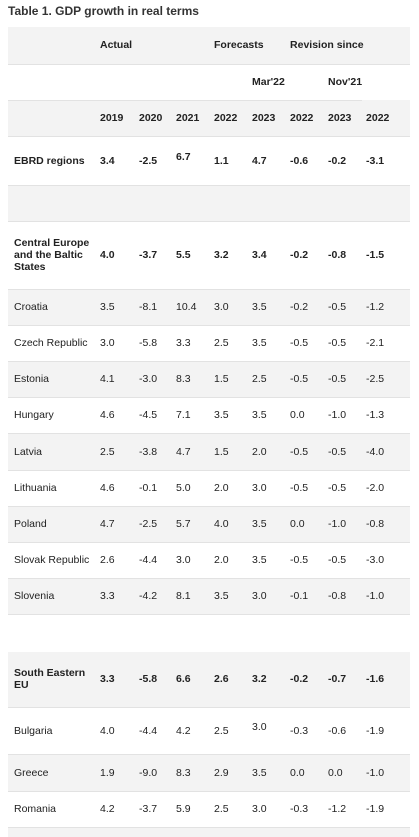  What do you see at coordinates (153, 379) in the screenshot?
I see `cell-value: -3.0` at bounding box center [153, 379].